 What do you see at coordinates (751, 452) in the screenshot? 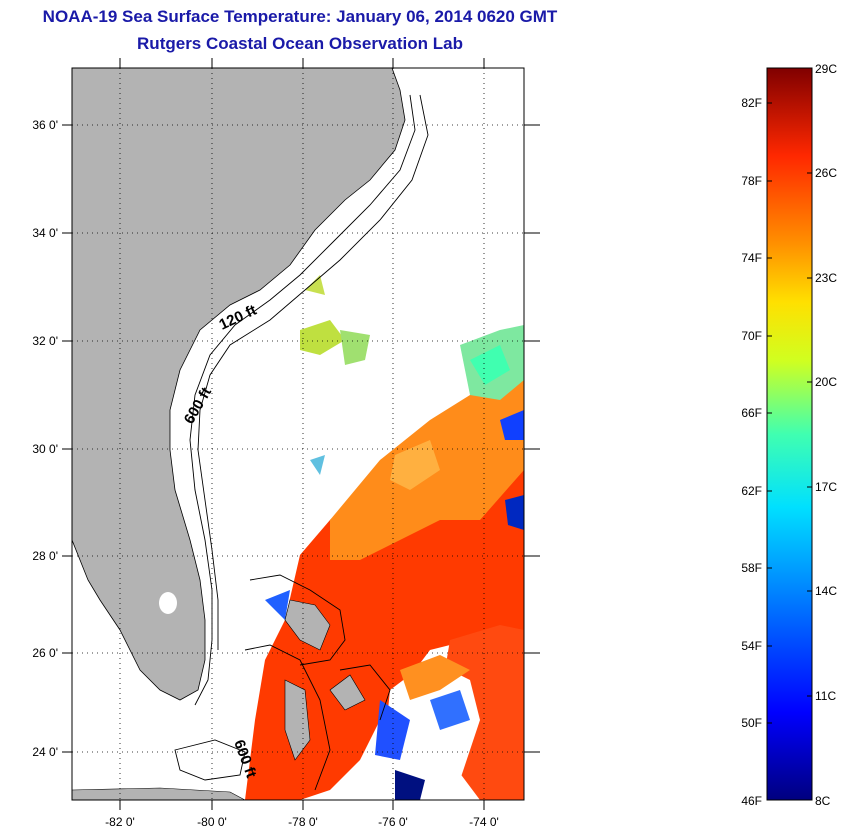
I see `colorbar-fahrenheit-labels: 82F 78F 74F 70F 66F 62F 58F 54F 50F 46F` at bounding box center [751, 452].